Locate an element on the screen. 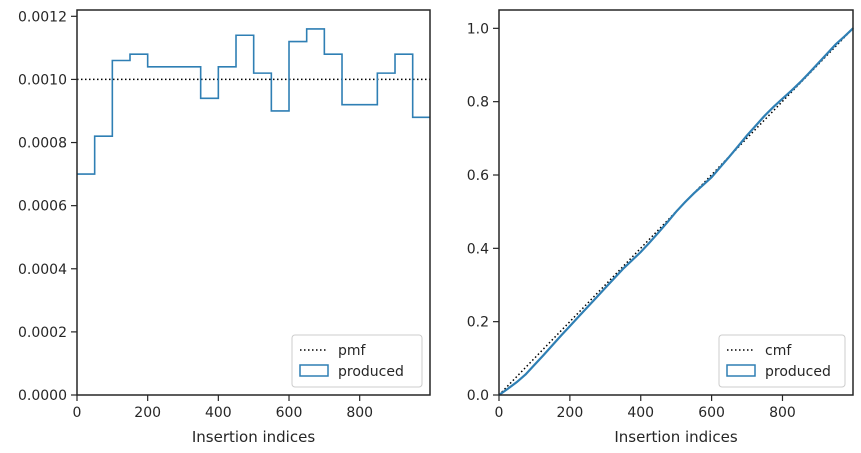 The image size is (861, 453). legend-pmf-label: pmf is located at coordinates (352, 351).